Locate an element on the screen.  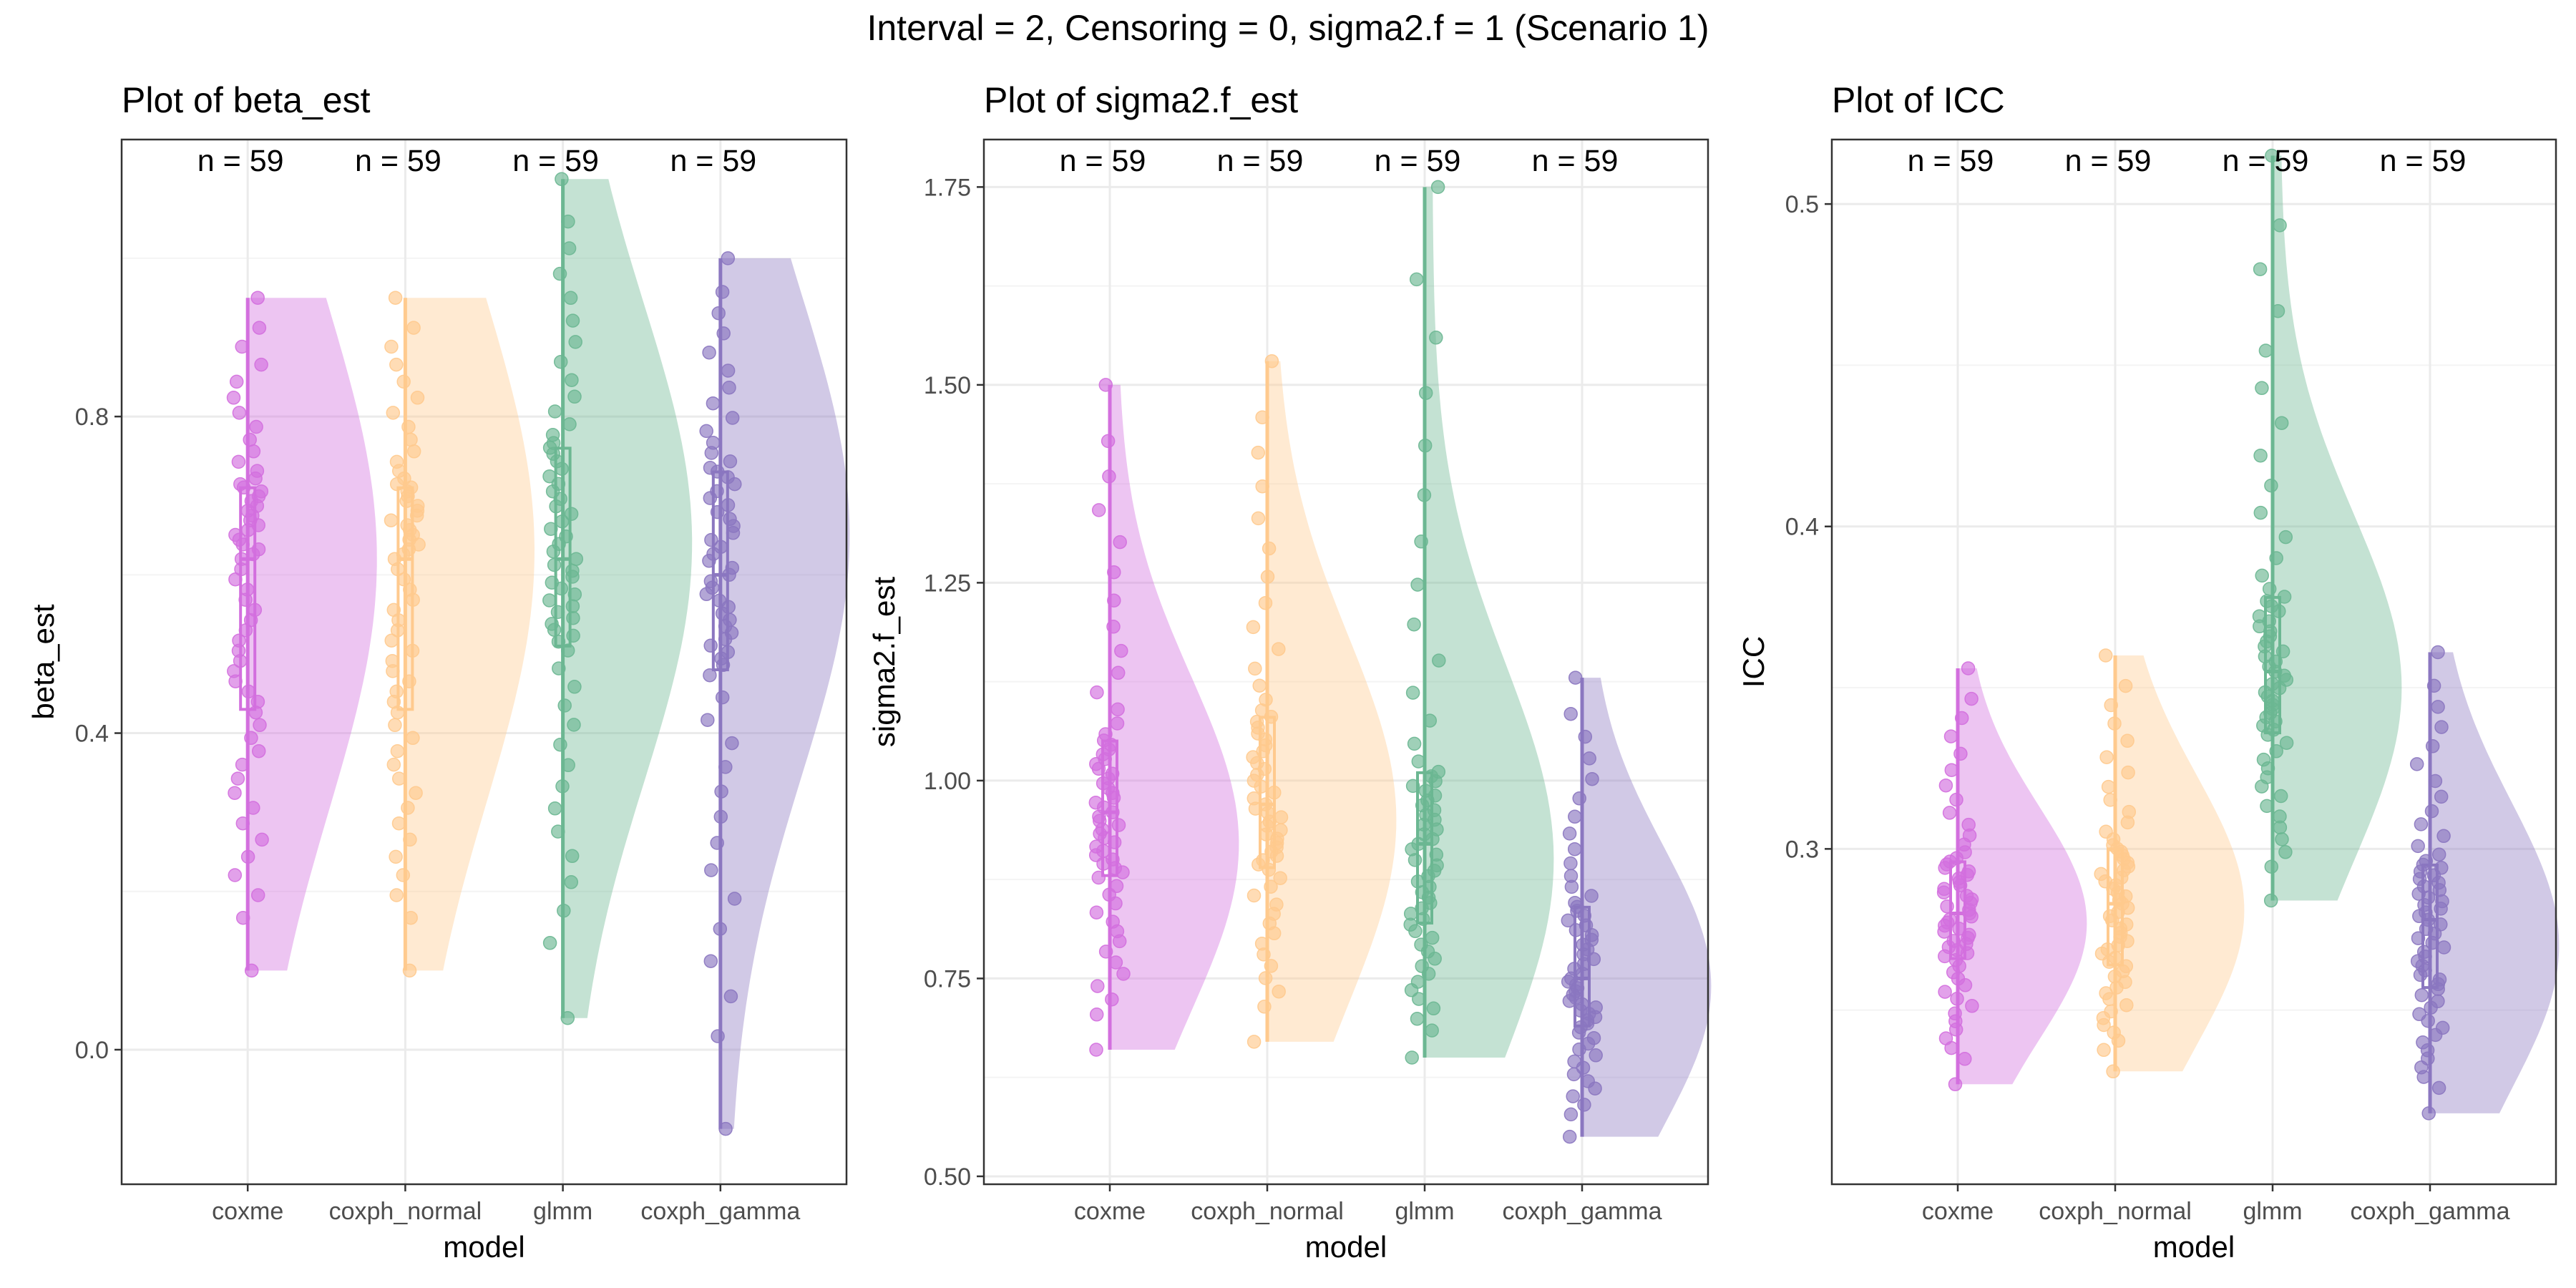
violin-glmm is located at coordinates (627, 598).